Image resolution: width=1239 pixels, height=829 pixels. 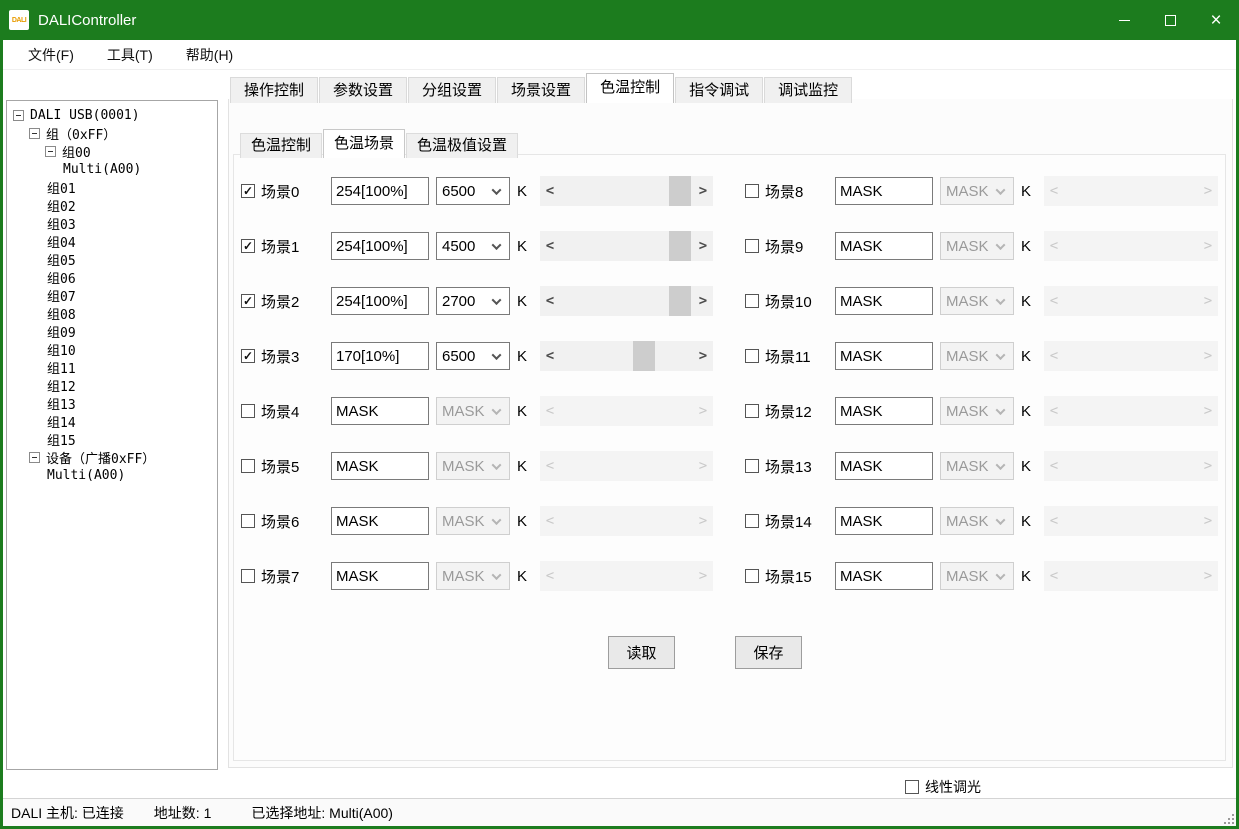 I want to click on tree-node-label: 组13, so click(x=61, y=405).